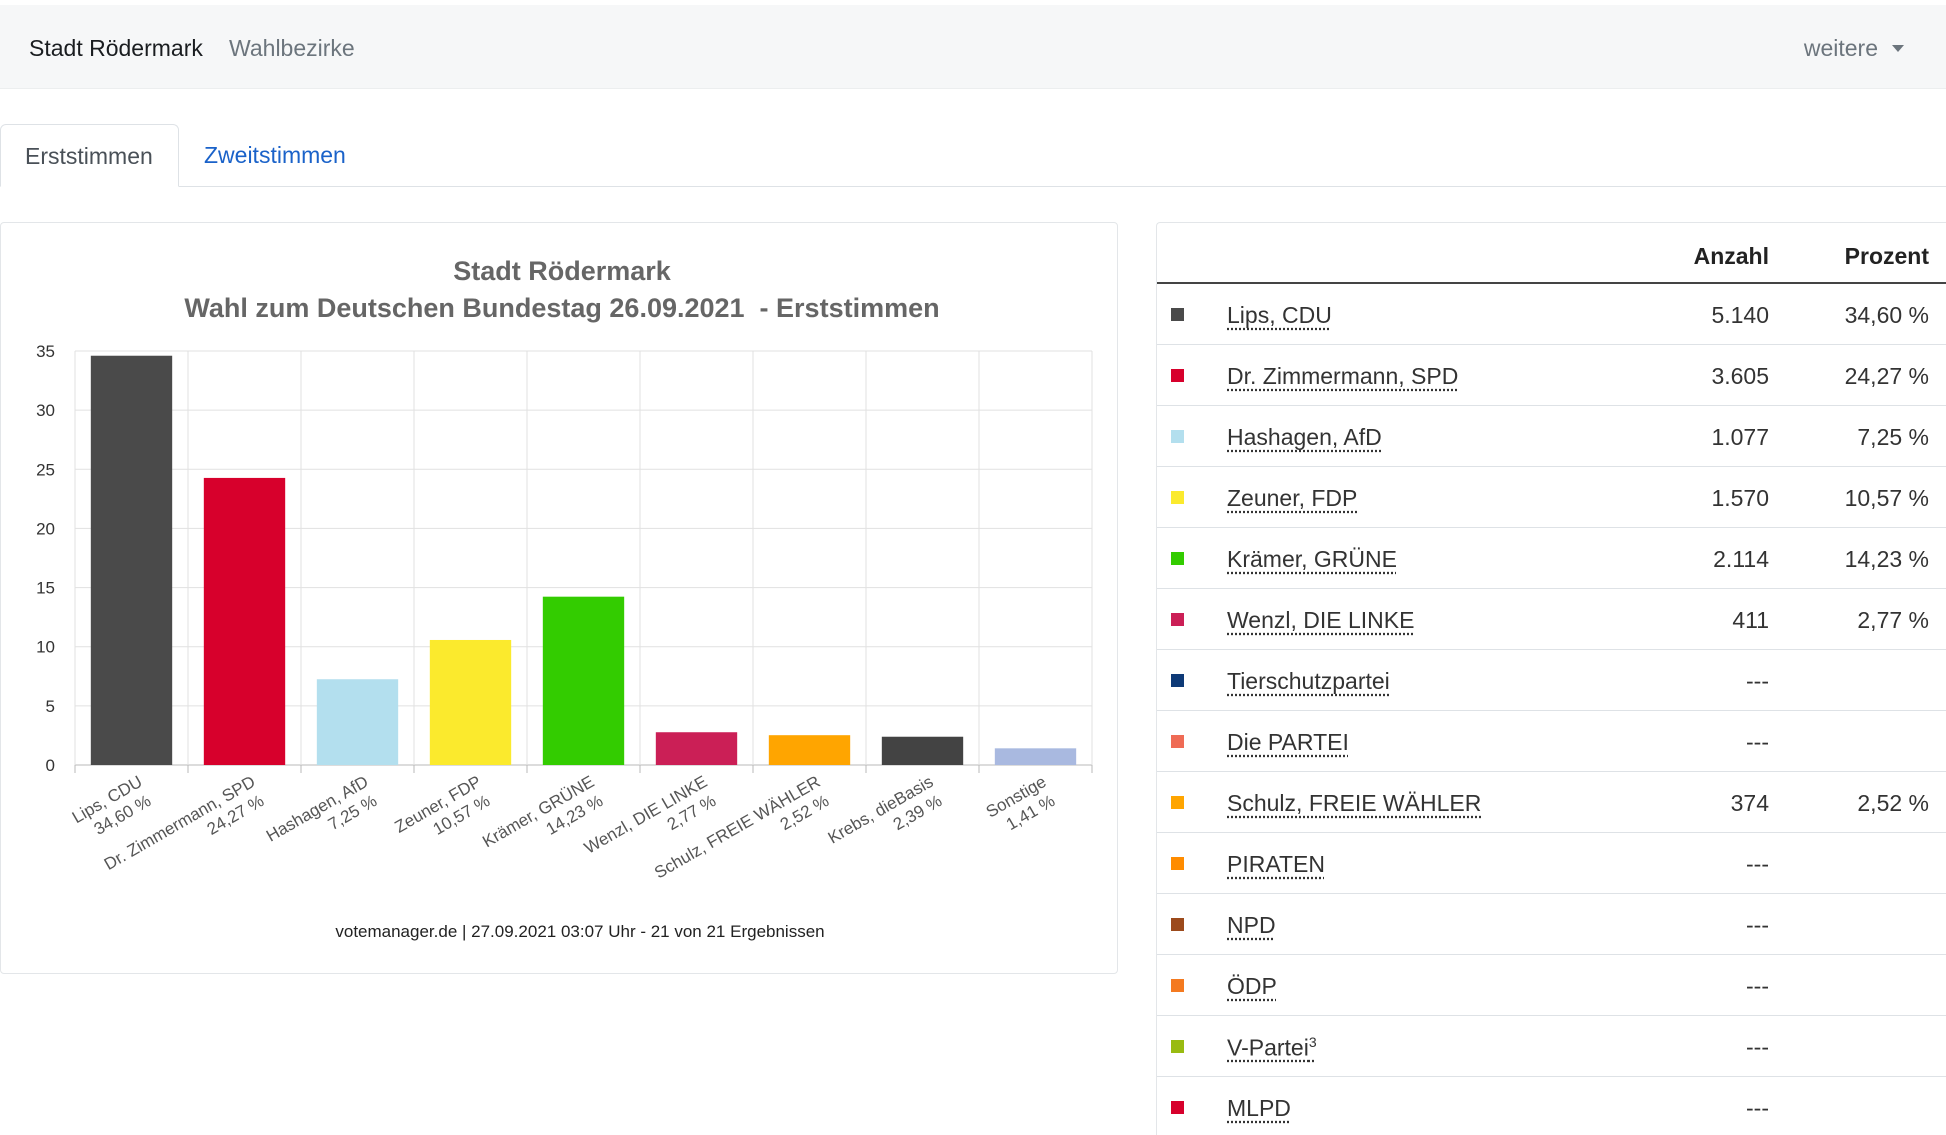 The height and width of the screenshot is (1135, 1946). Describe the element at coordinates (1288, 742) in the screenshot. I see `candidate-link: Die PARTEI` at that location.